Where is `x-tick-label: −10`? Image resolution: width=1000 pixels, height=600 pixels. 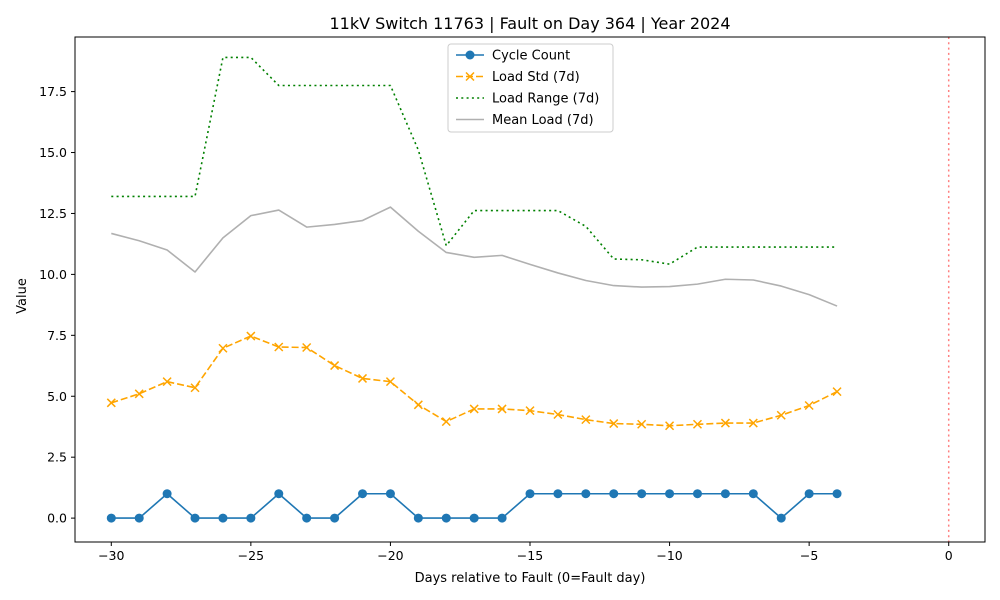
x-tick-label: −10 is located at coordinates (669, 555).